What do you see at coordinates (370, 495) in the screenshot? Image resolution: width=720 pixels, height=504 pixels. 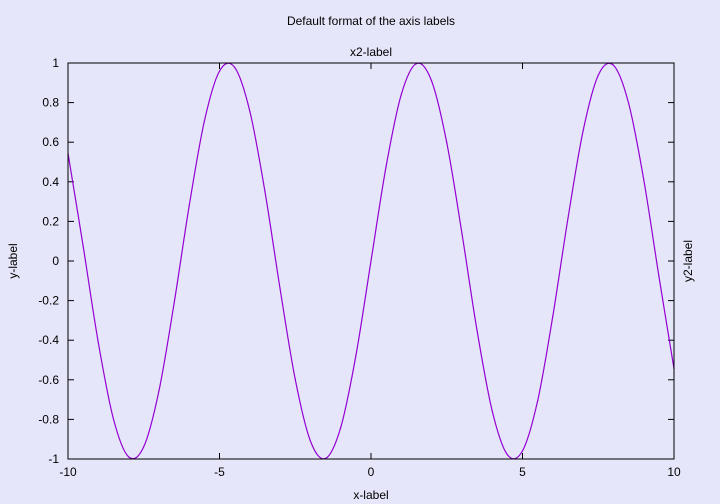 I see `x-axis-label: x-label` at bounding box center [370, 495].